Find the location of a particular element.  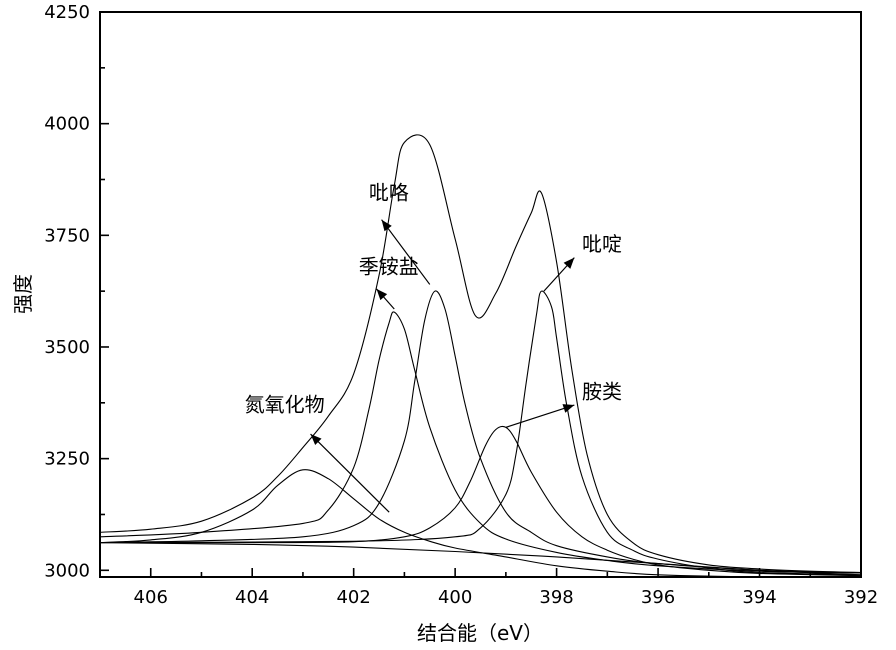

annotation-label-5: 氮氧化物 is located at coordinates (285, 405).